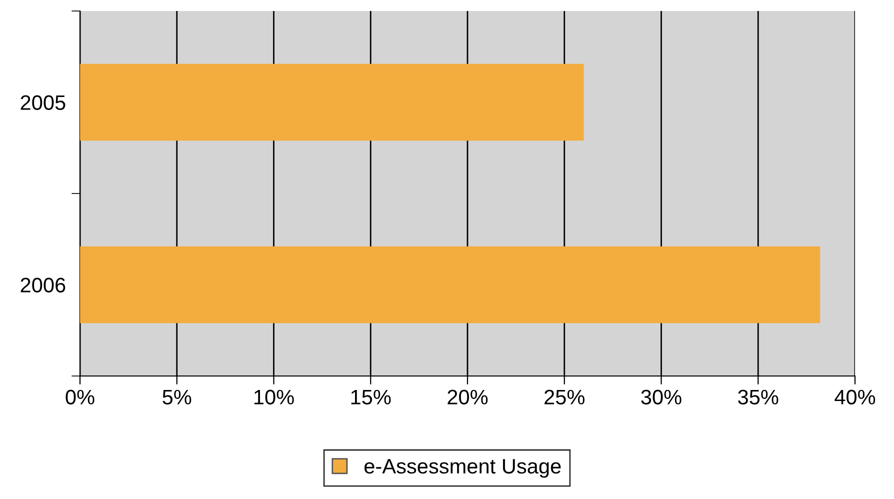  What do you see at coordinates (274, 397) in the screenshot?
I see `x-tick-label: 10%` at bounding box center [274, 397].